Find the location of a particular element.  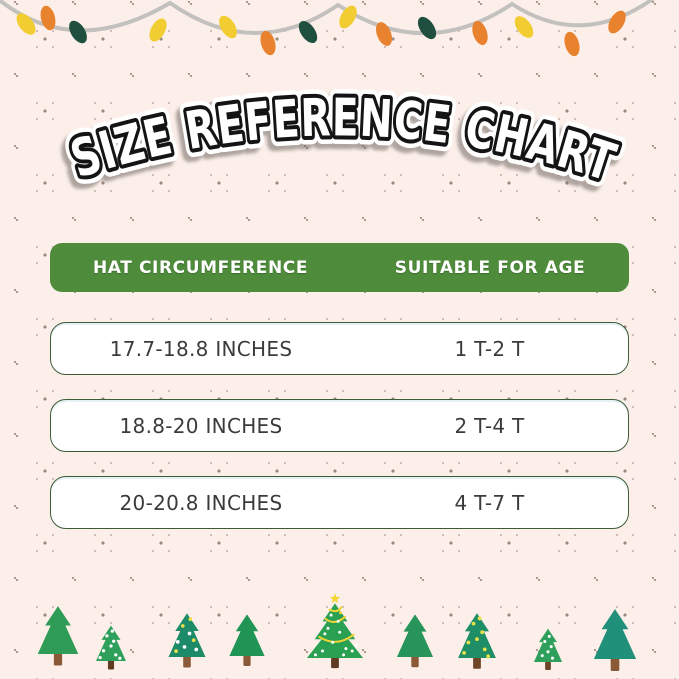

title-fill-layer: SIZE REFERENCE CHART is located at coordinates (343, 140).